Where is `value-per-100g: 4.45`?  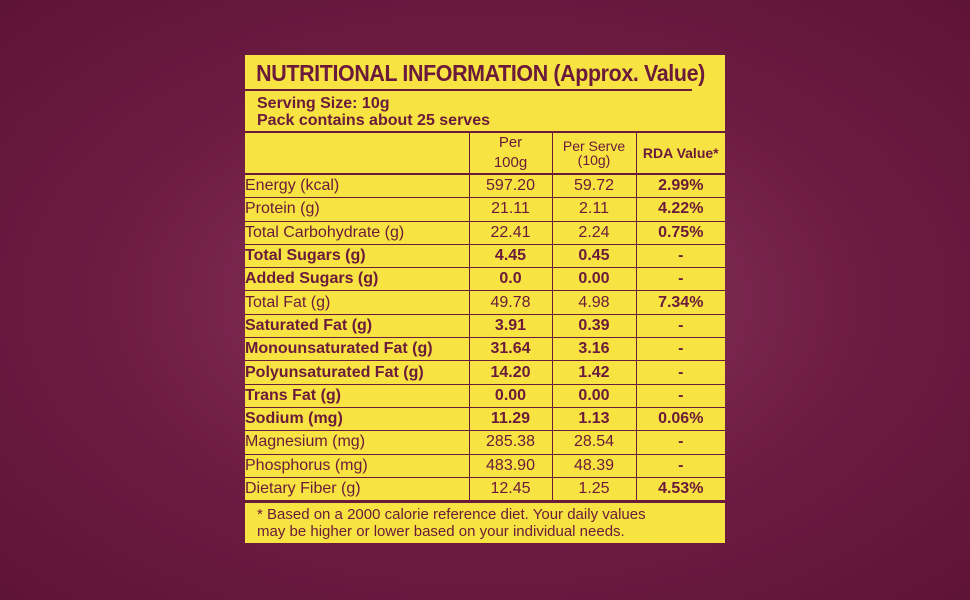 value-per-100g: 4.45 is located at coordinates (510, 256).